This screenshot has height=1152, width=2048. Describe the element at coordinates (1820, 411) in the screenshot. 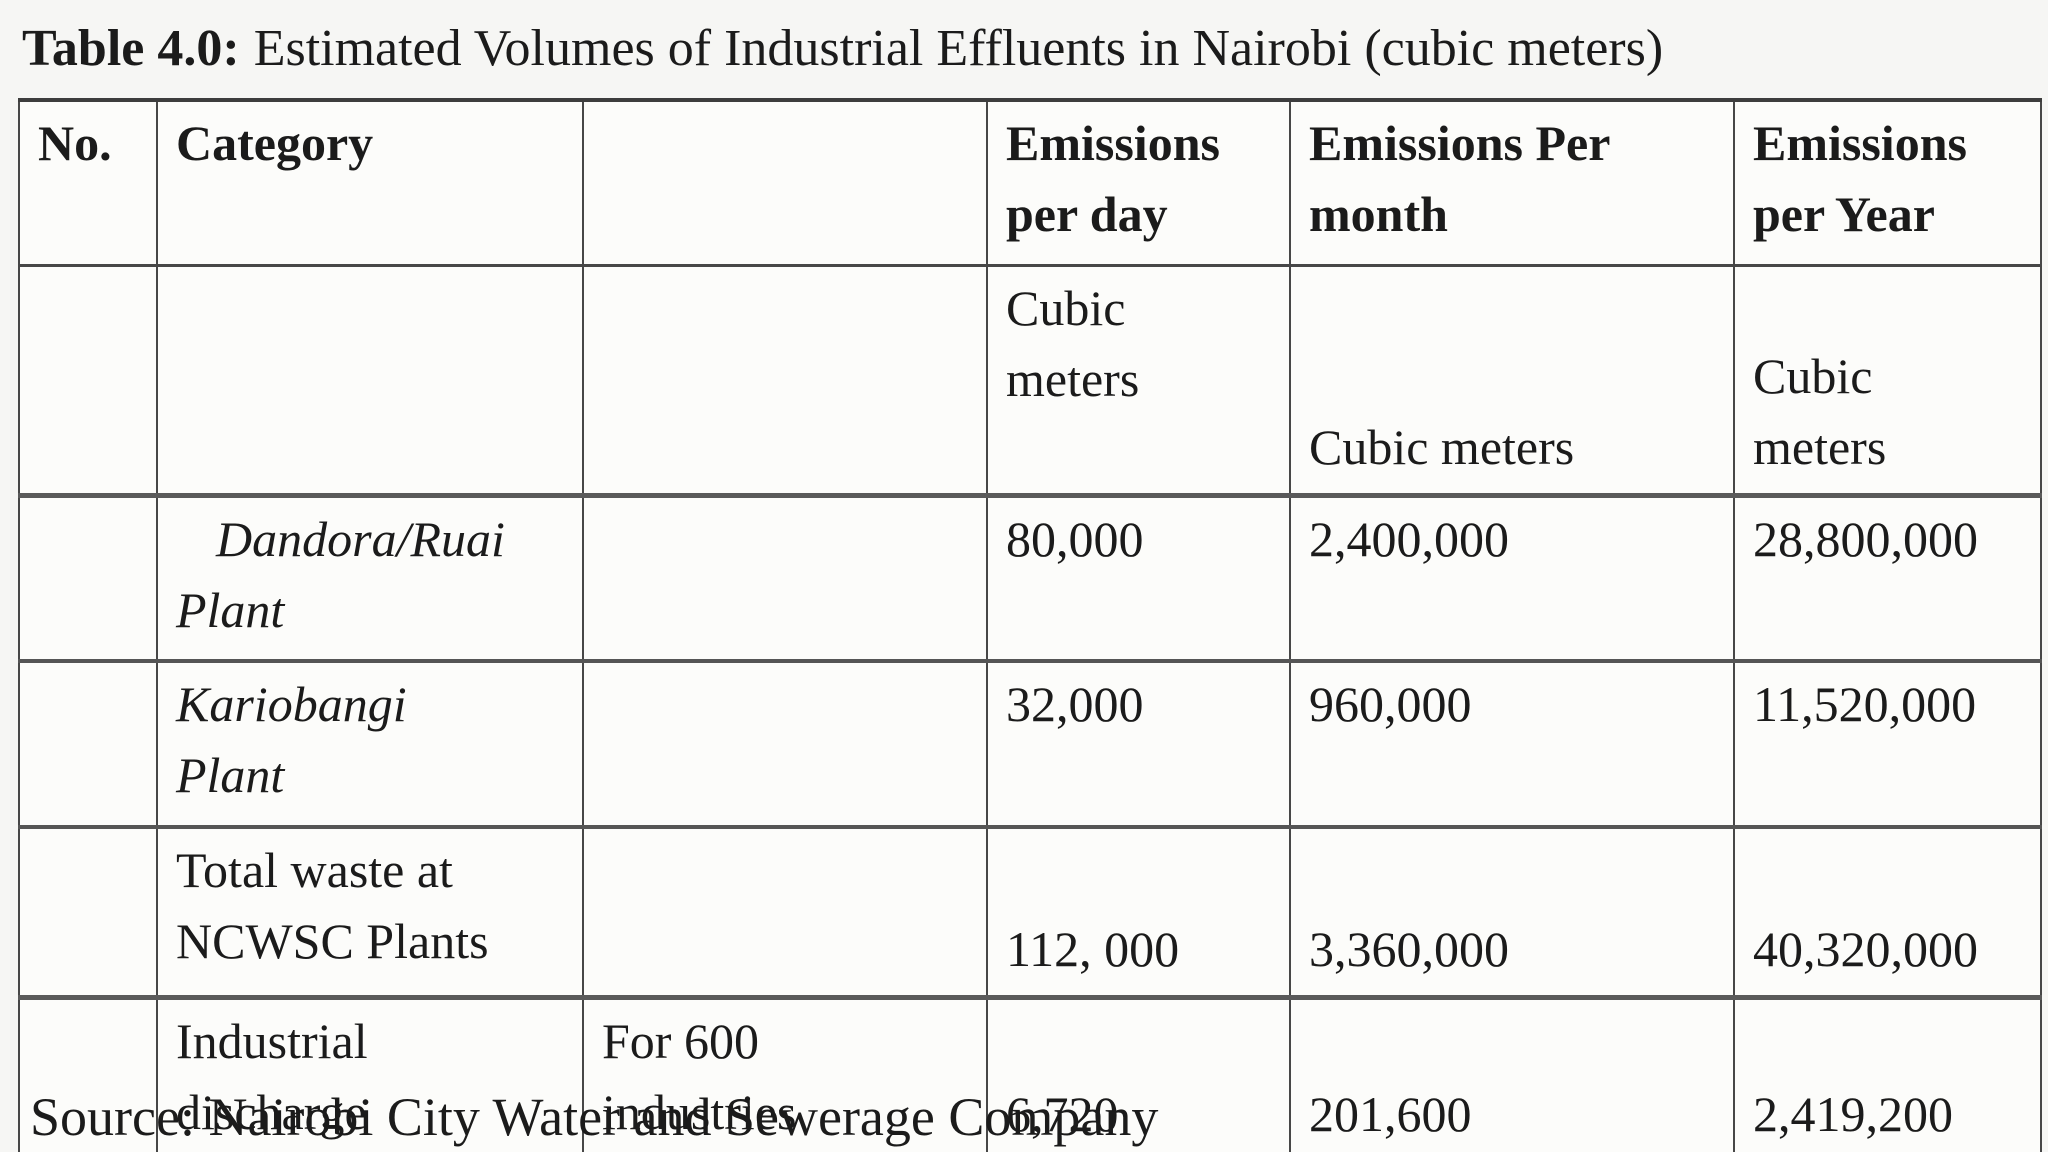

I see `units-year-label: Cubic meters` at that location.